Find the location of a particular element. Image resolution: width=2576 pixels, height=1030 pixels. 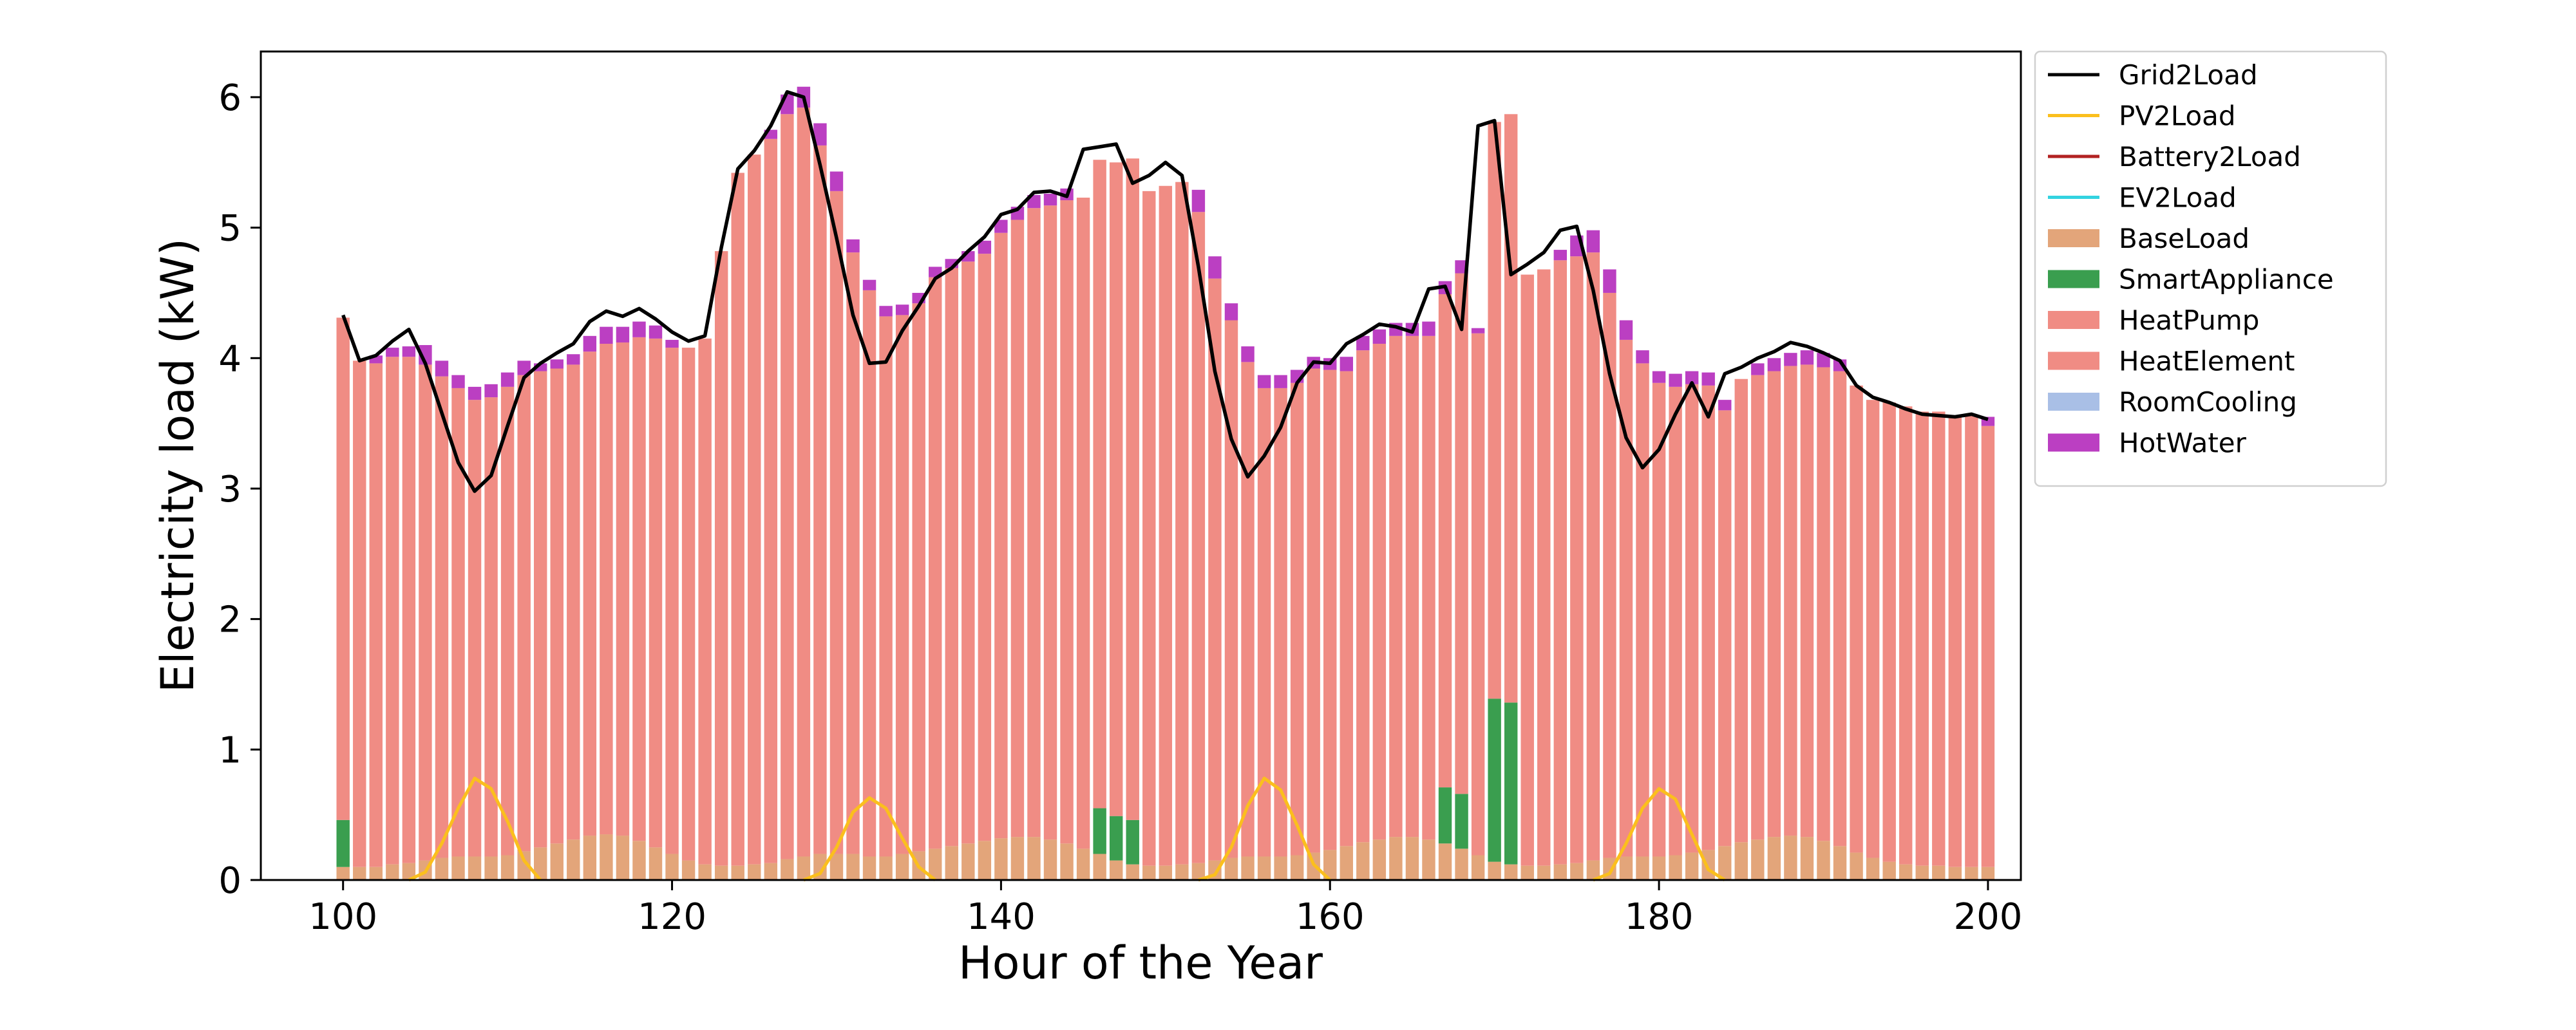

x-axis-label: Hour of the Year is located at coordinates (1140, 963).